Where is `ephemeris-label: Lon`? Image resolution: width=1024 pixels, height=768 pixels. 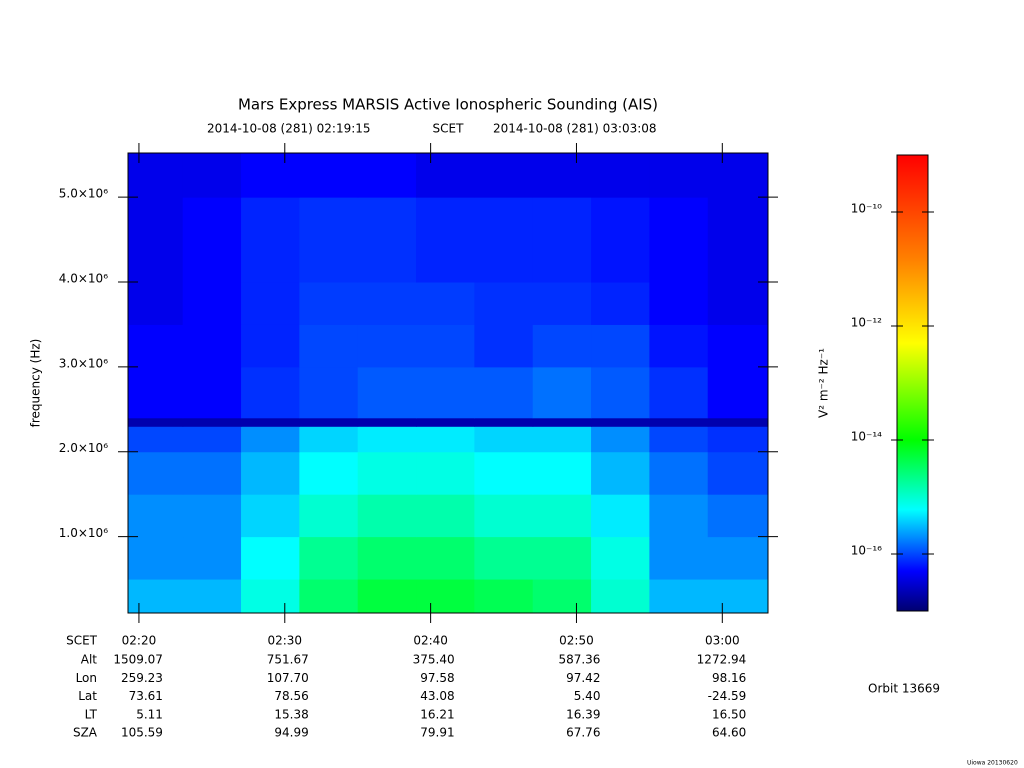 ephemeris-label: Lon is located at coordinates (86, 678).